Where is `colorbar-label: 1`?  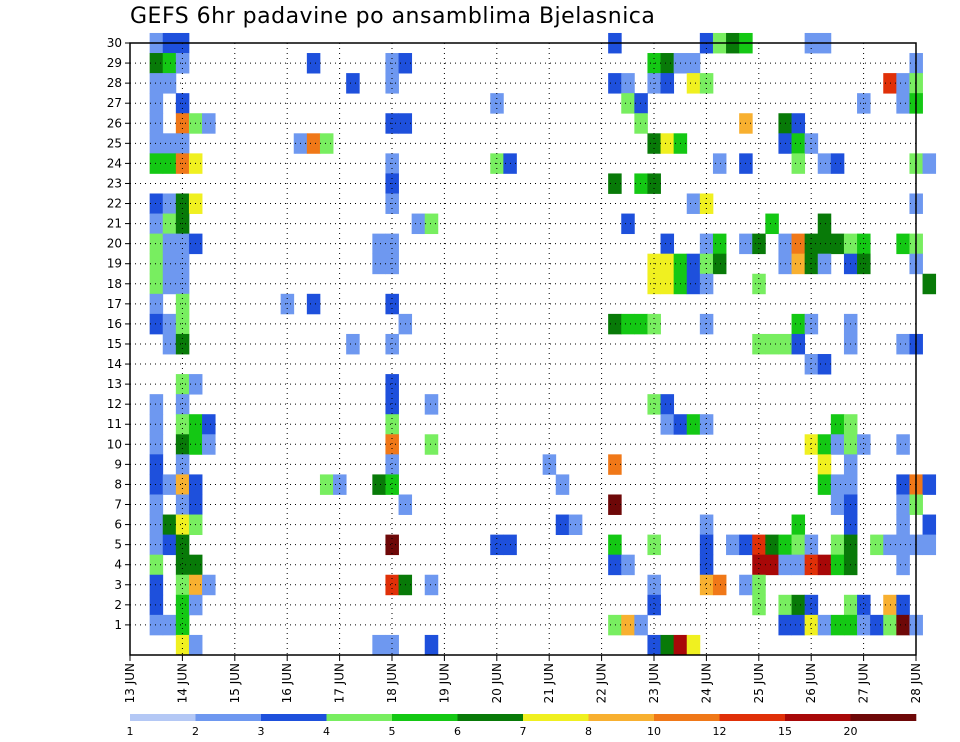 colorbar-label: 1 is located at coordinates (130, 731).